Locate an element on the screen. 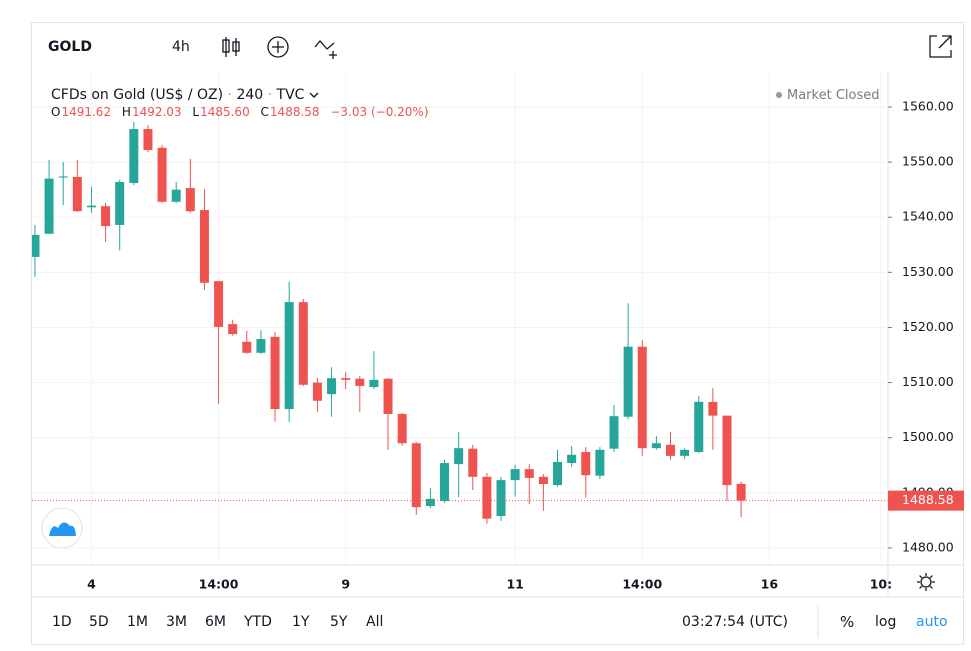  ohlc-value: 1488.58 is located at coordinates (294, 112).